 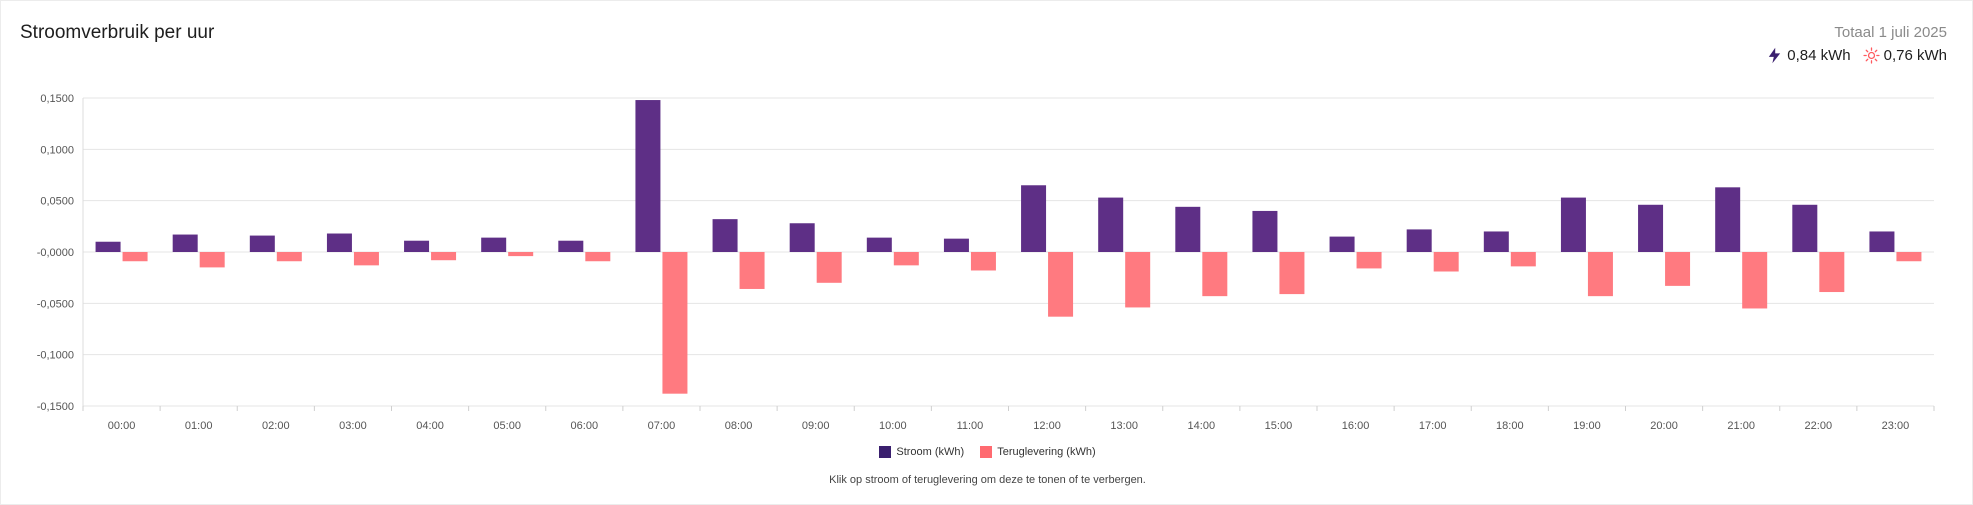 I want to click on return-total: 0,76 kWh, so click(x=1905, y=55).